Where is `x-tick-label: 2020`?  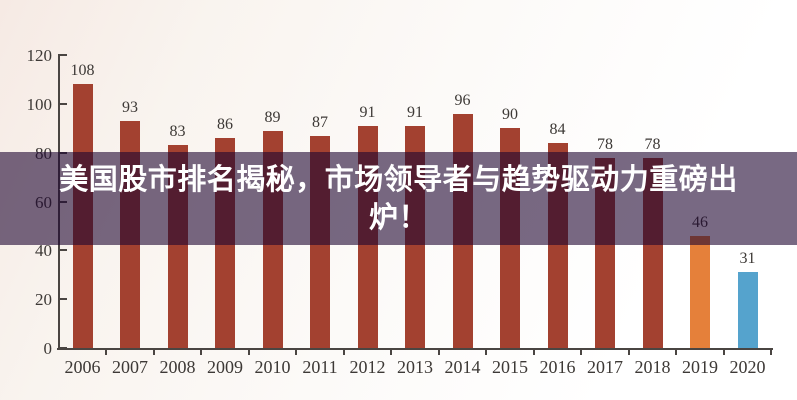 x-tick-label: 2020 is located at coordinates (747, 367).